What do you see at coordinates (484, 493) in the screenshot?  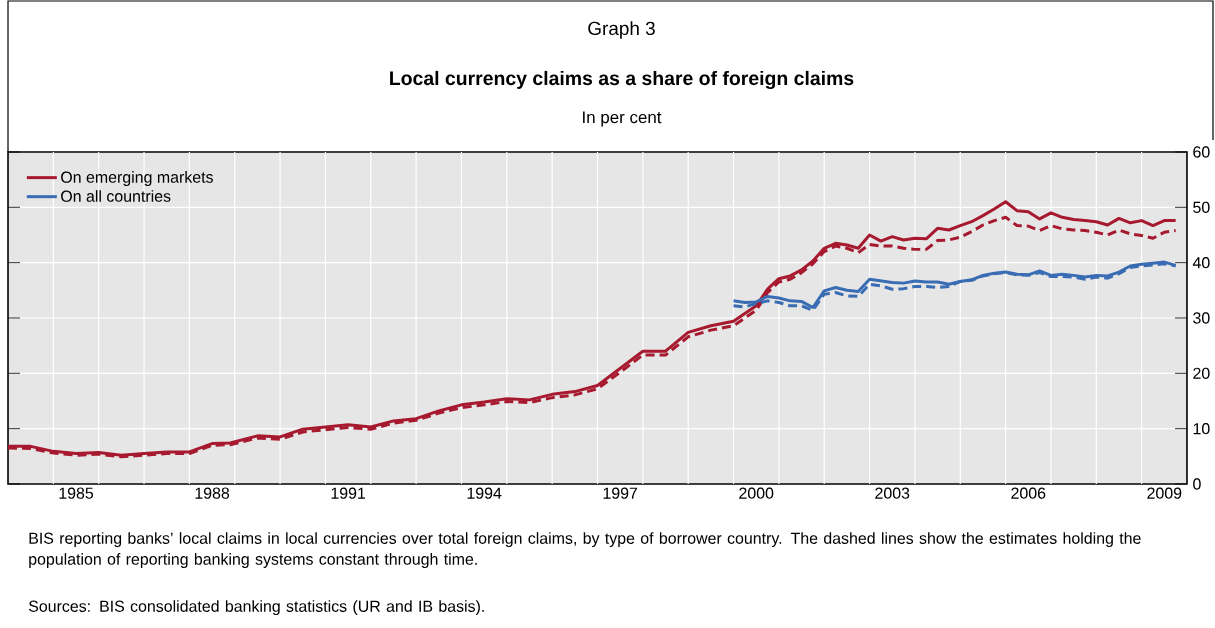 I see `x-tick-label: 1994` at bounding box center [484, 493].